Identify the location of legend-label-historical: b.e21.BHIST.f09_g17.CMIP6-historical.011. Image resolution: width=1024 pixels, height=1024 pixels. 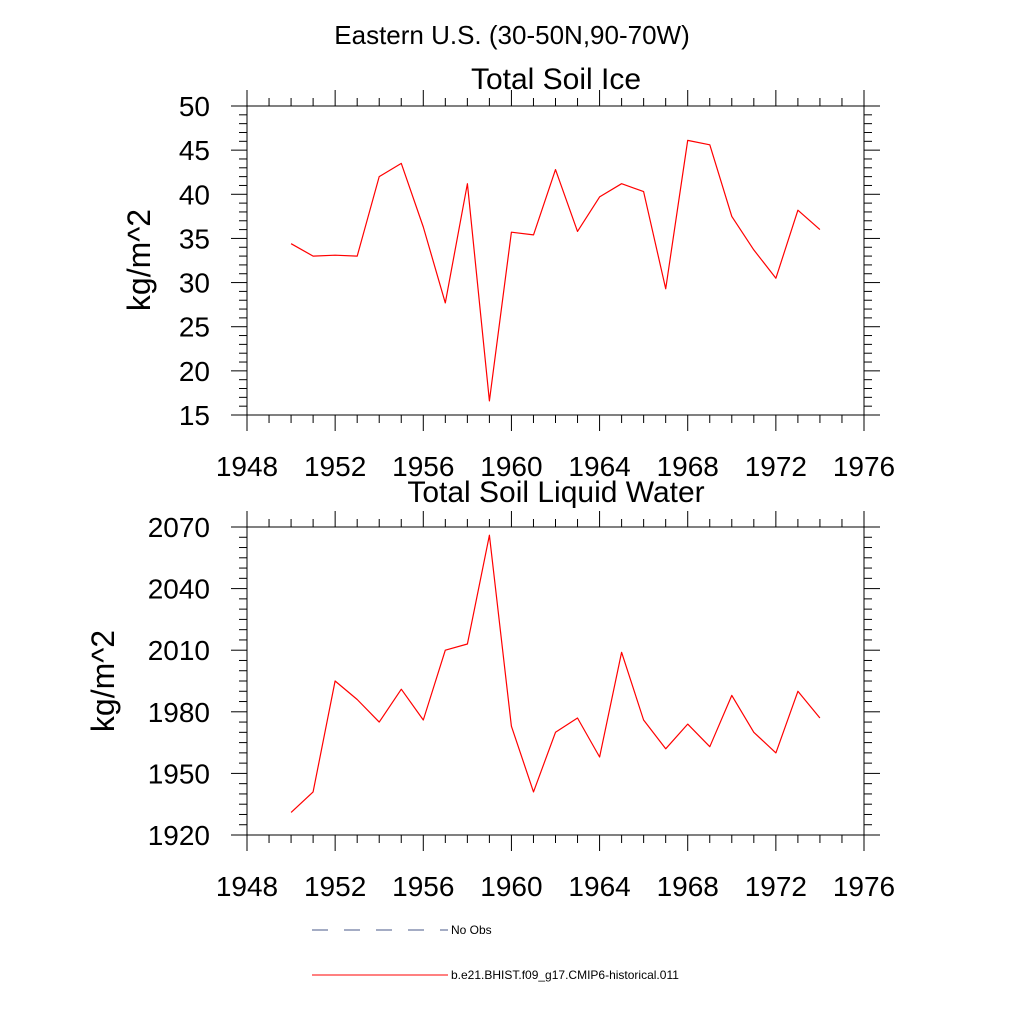
(565, 975).